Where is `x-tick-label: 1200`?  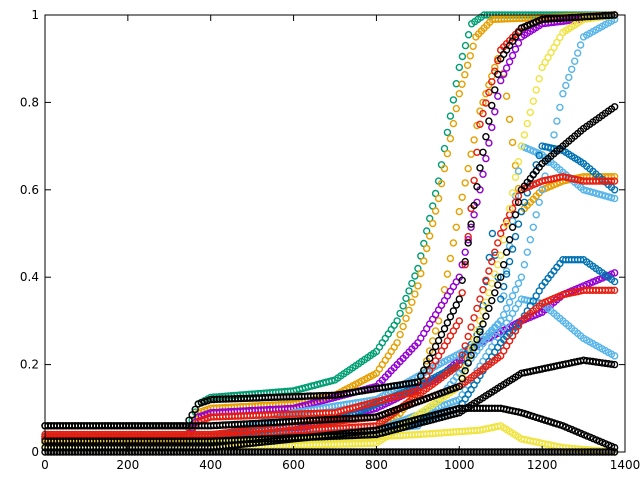
x-tick-label: 1200 is located at coordinates (542, 465).